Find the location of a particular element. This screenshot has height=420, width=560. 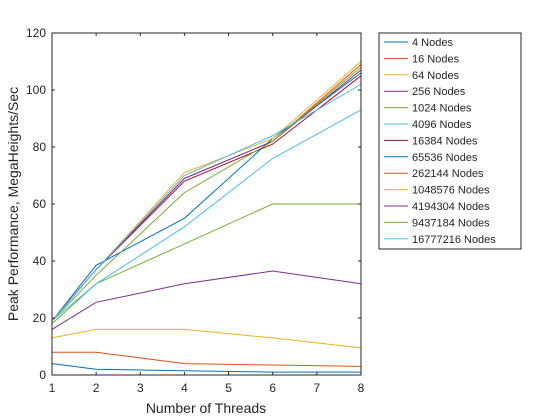

y-tick-label: 120 is located at coordinates (36, 33).